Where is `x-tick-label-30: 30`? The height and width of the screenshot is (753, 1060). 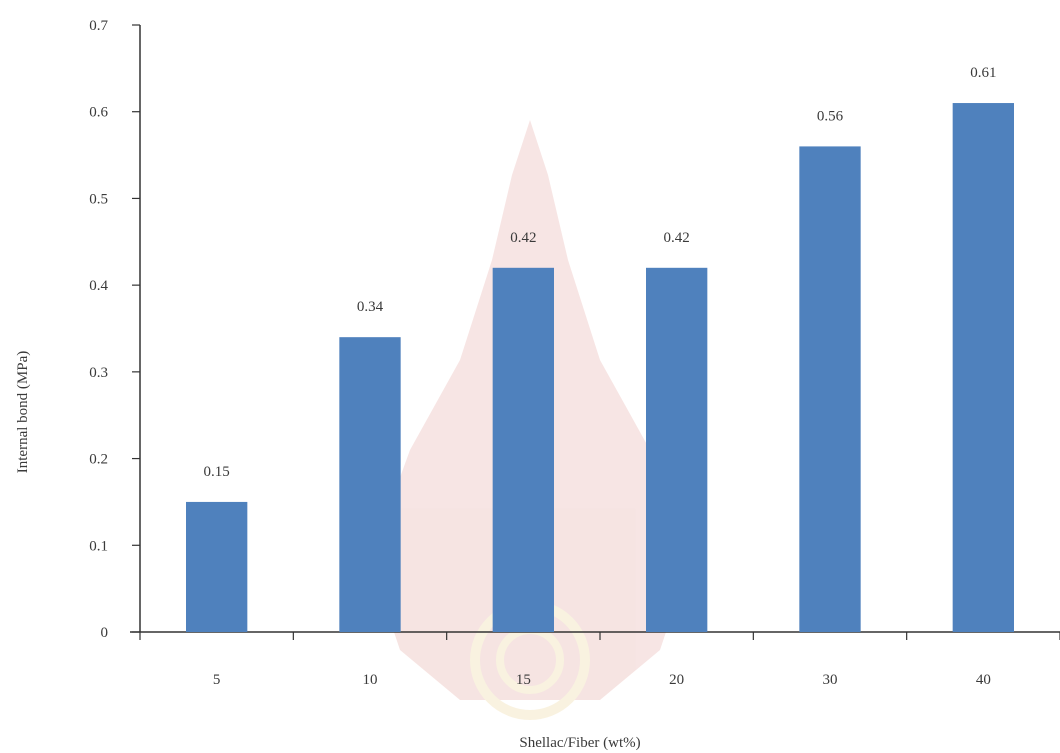 x-tick-label-30: 30 is located at coordinates (830, 680).